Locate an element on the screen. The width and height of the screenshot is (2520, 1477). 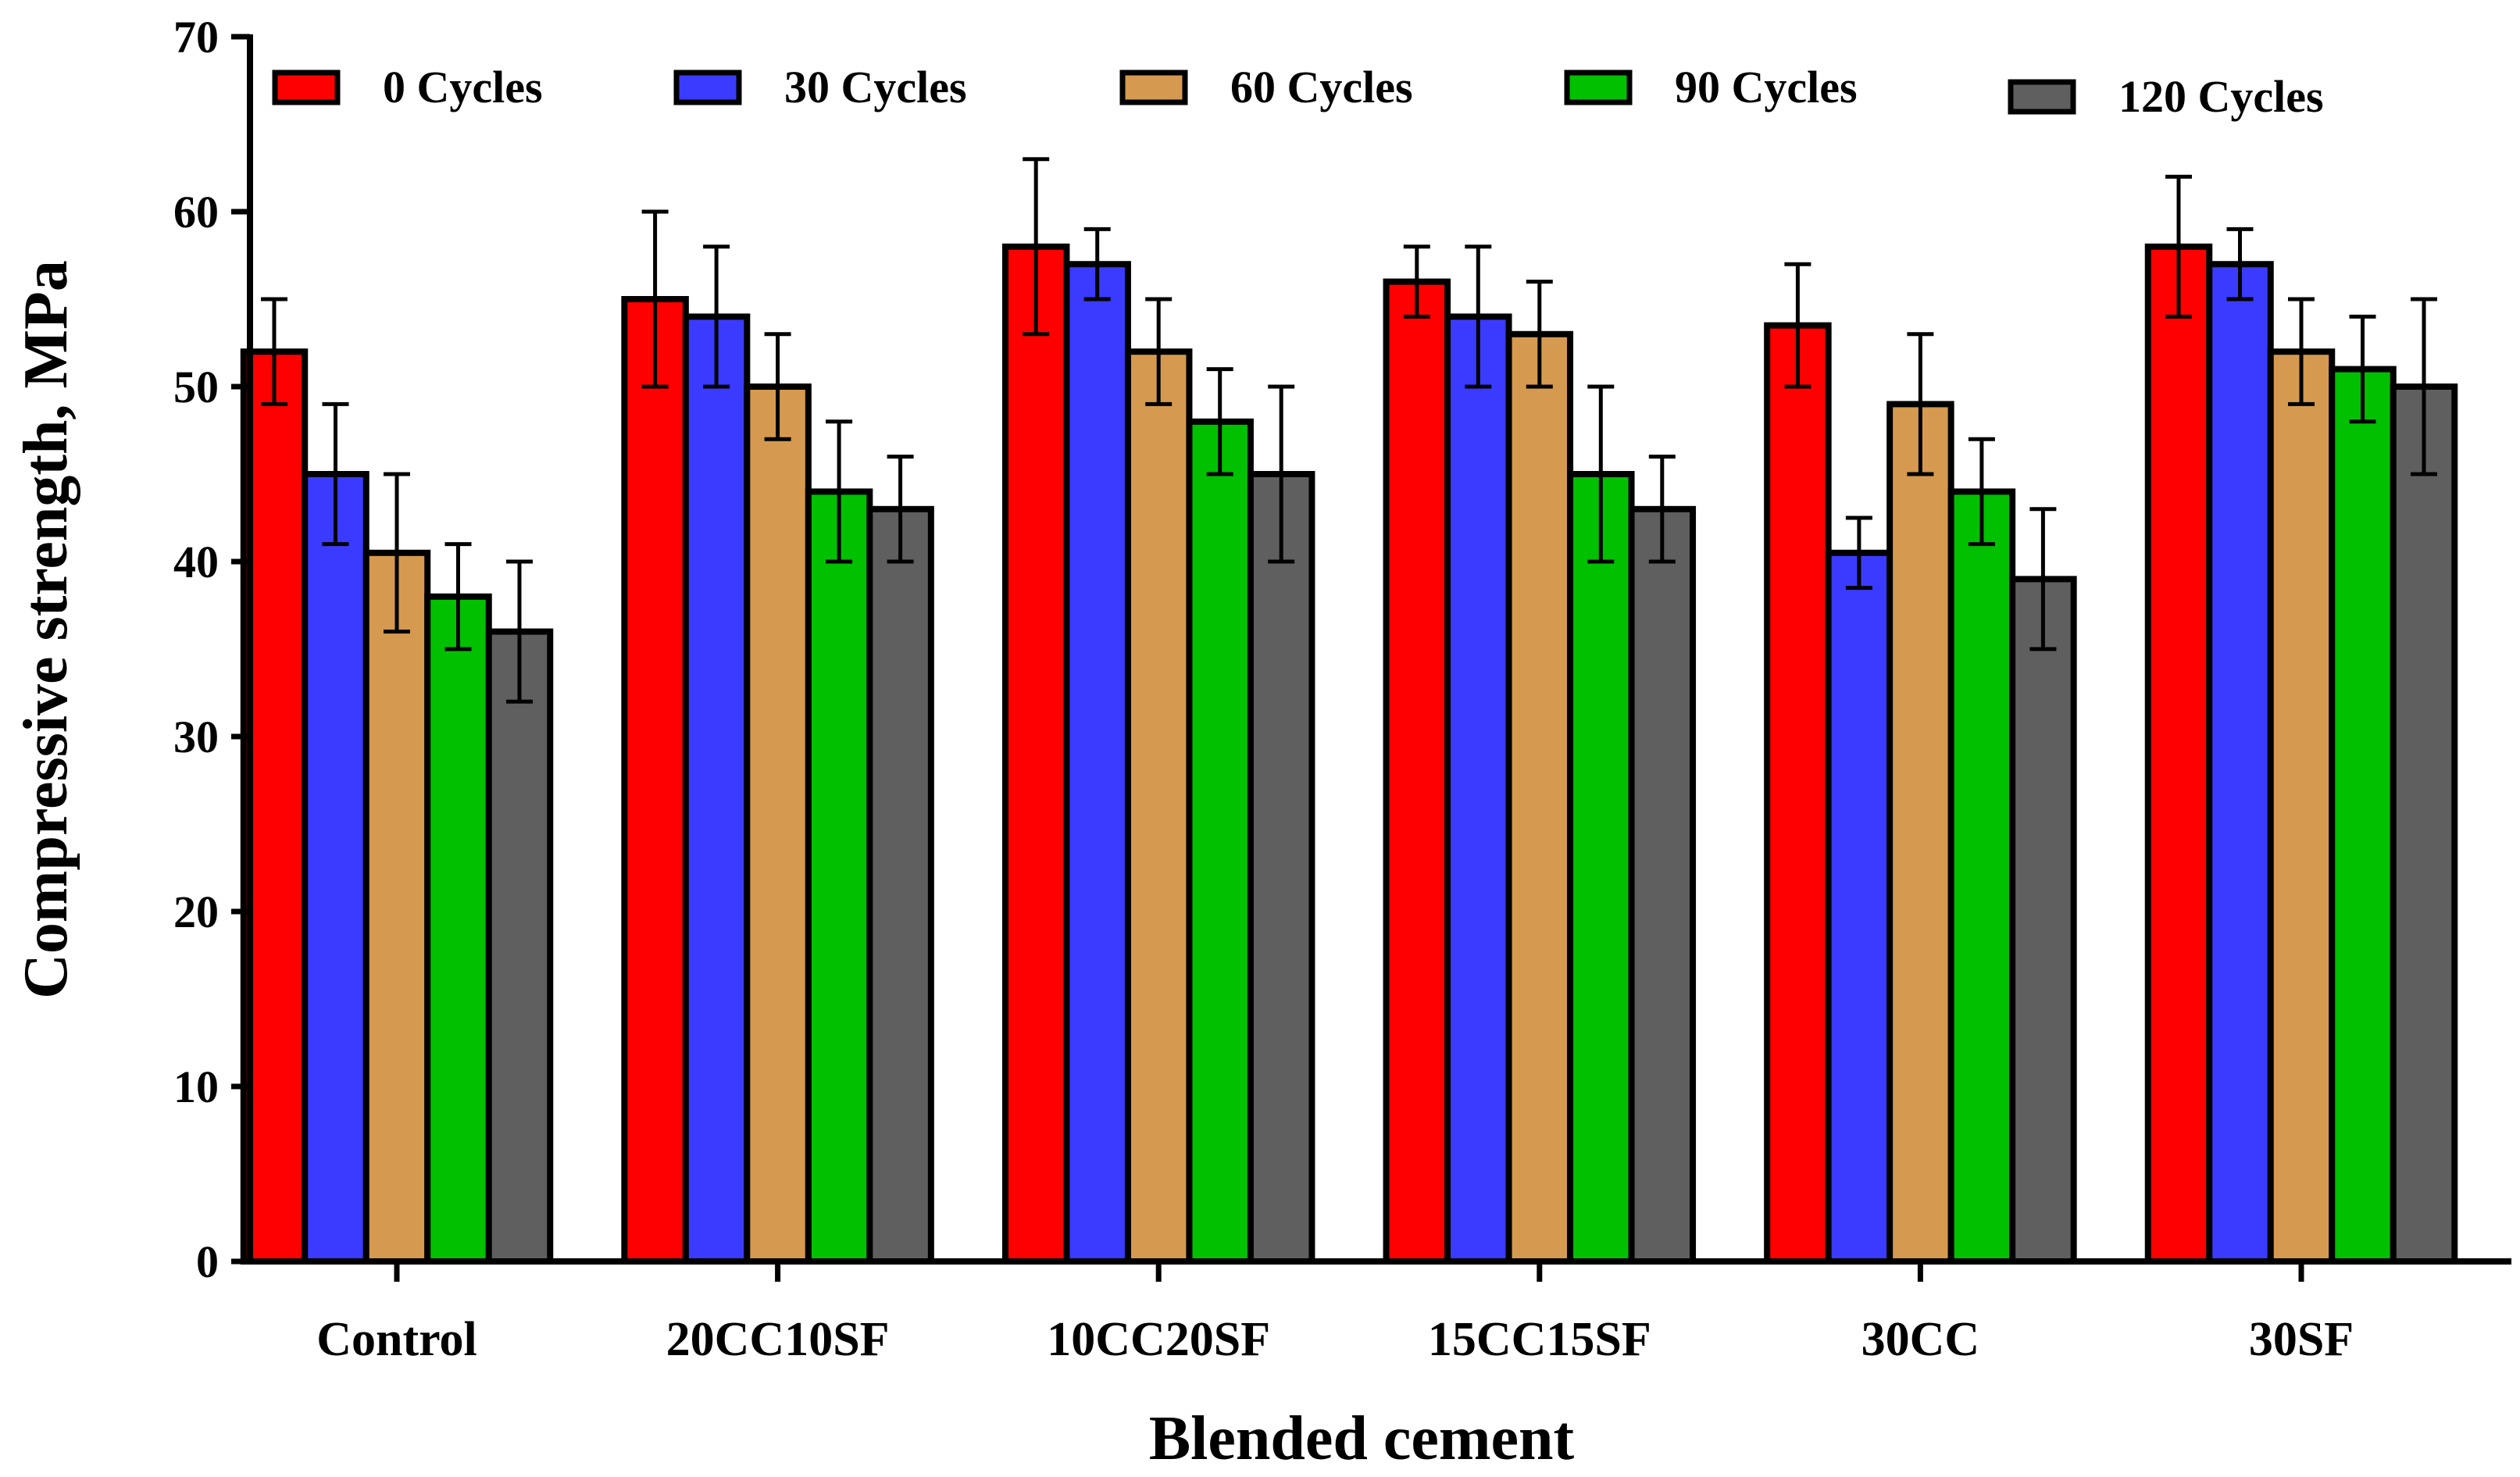
x-tick-label: 30SF is located at coordinates (2301, 1339).